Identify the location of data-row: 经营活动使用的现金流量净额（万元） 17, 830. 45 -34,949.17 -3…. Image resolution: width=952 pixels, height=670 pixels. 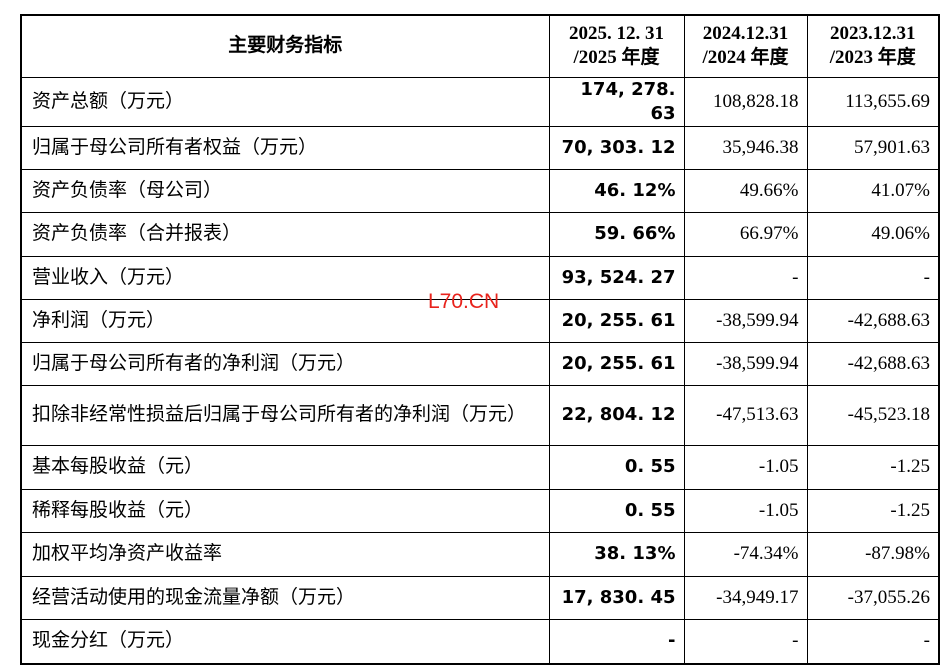
(480, 597).